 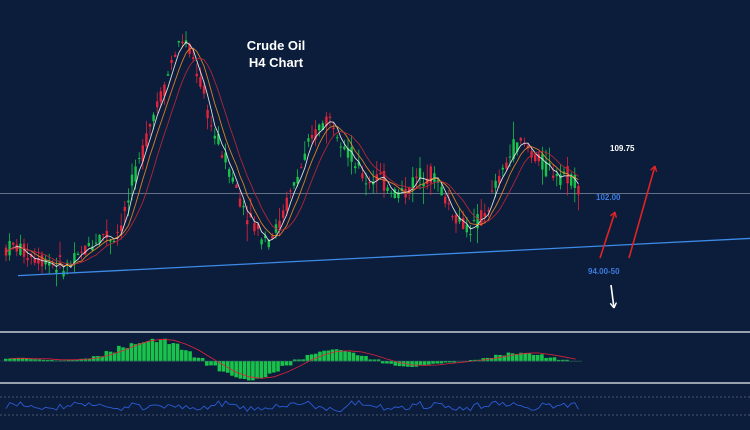 I want to click on arrow-up-head, so click(x=614, y=215).